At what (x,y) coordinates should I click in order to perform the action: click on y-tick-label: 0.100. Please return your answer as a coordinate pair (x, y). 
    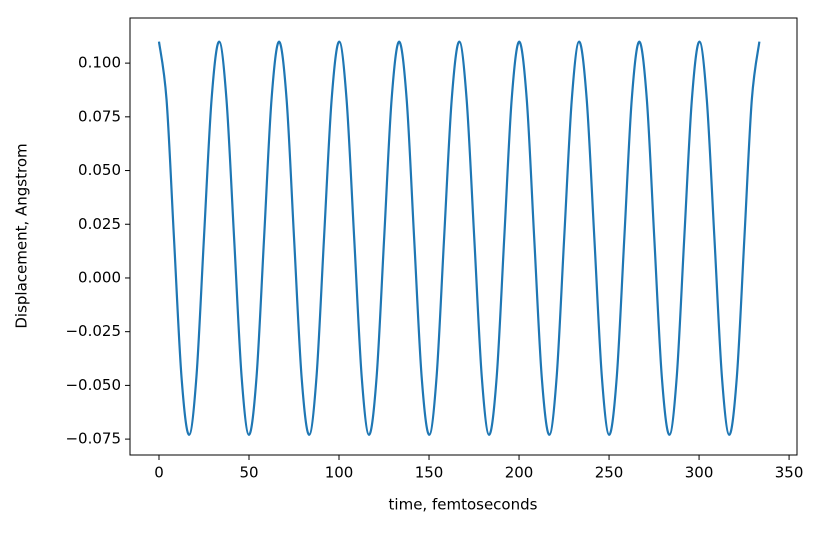
    Looking at the image, I should click on (99, 63).